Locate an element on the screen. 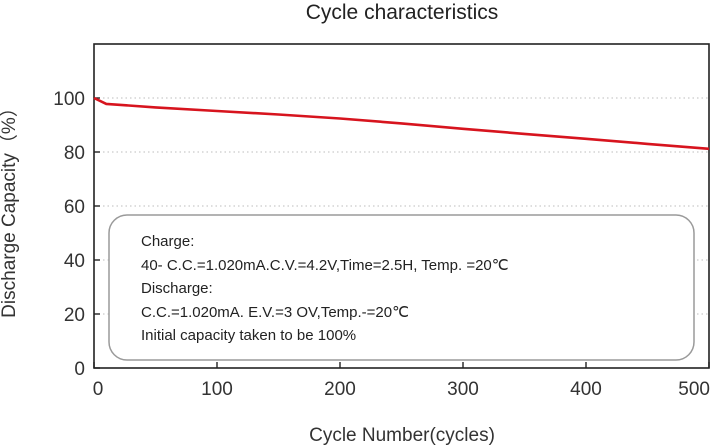  series-group is located at coordinates (401, 123).